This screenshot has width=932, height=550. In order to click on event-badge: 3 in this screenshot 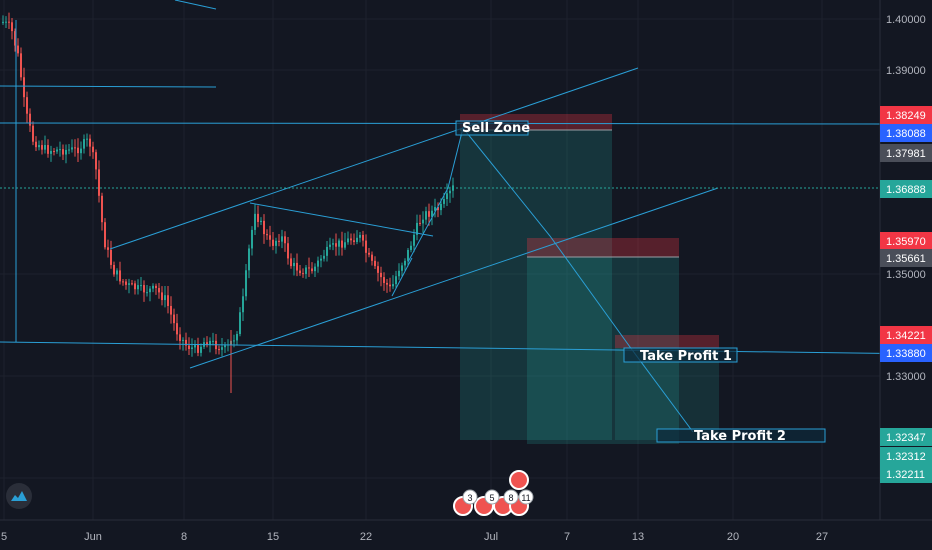, I will do `click(470, 497)`.